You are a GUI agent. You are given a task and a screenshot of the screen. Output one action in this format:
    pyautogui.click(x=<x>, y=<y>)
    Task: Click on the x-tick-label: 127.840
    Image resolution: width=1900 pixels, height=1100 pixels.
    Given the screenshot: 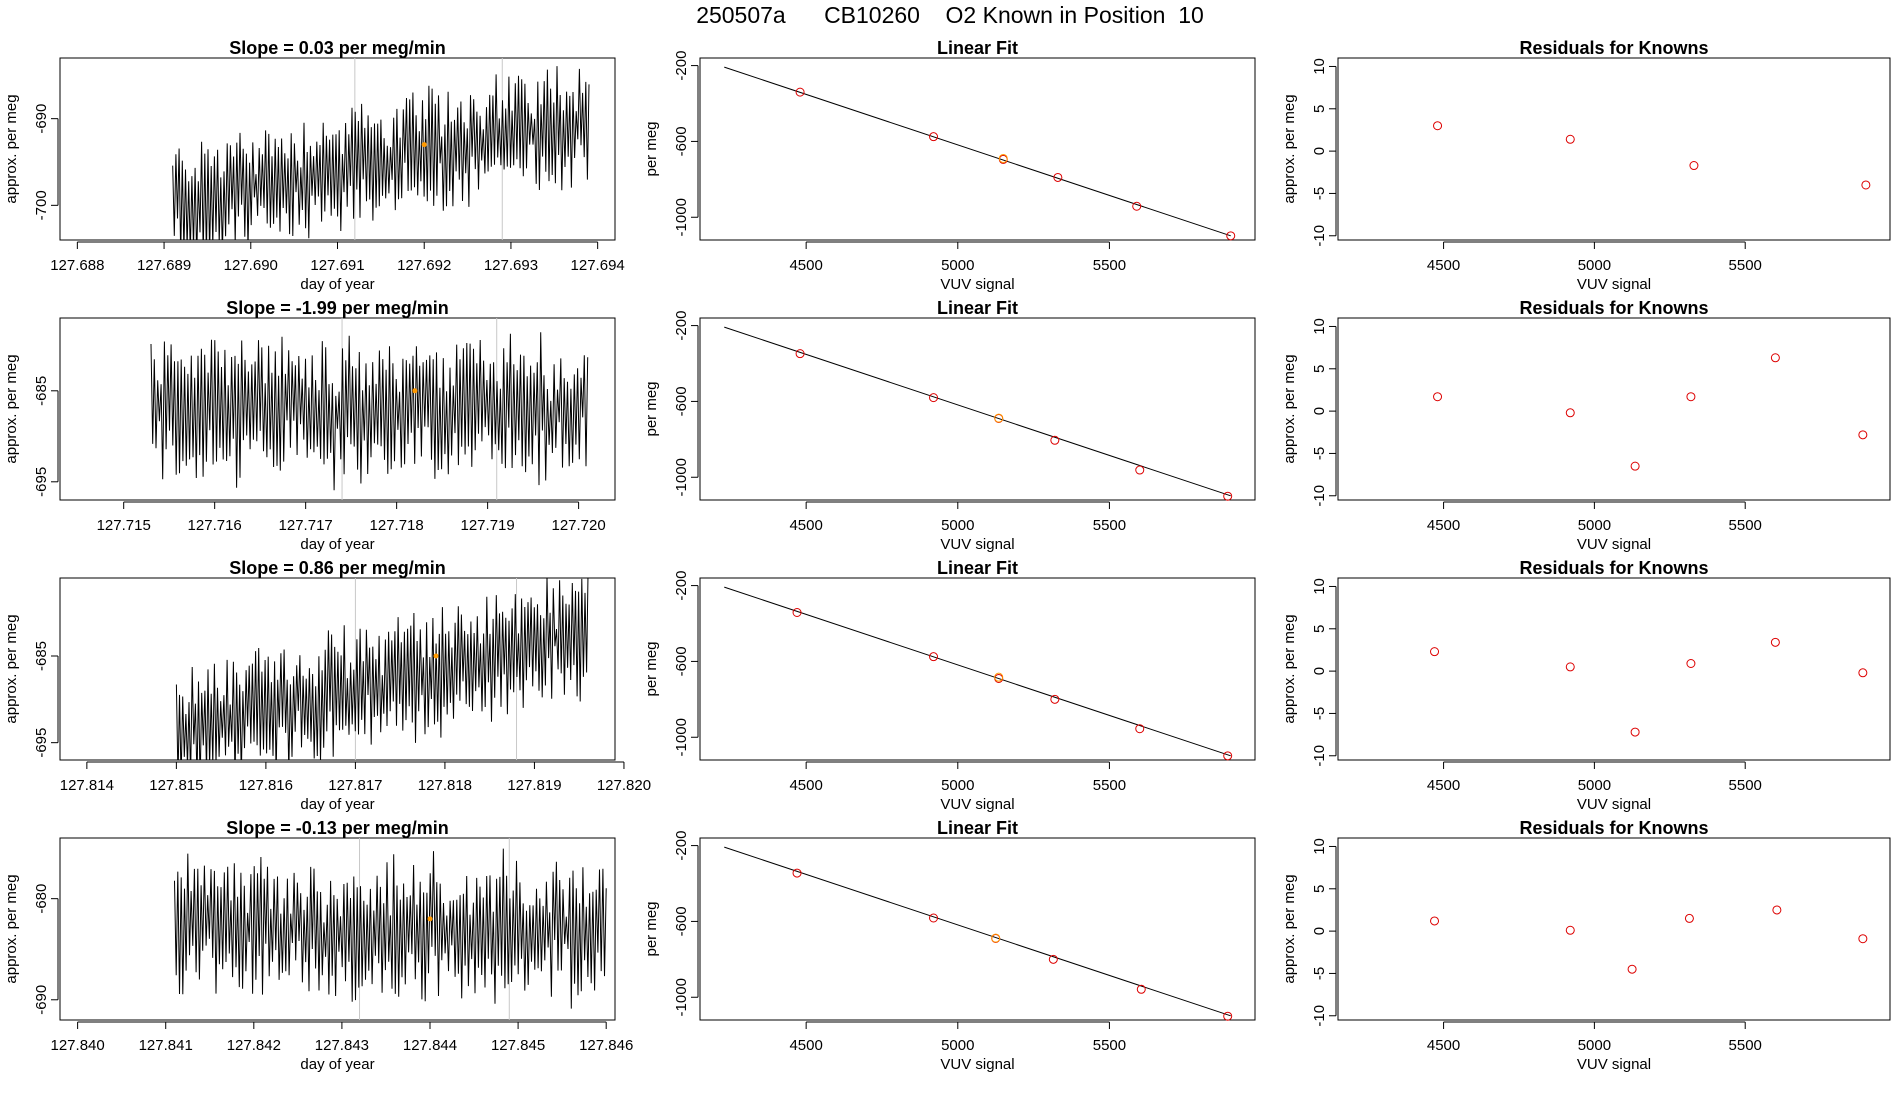 What is the action you would take?
    pyautogui.click(x=78, y=1045)
    